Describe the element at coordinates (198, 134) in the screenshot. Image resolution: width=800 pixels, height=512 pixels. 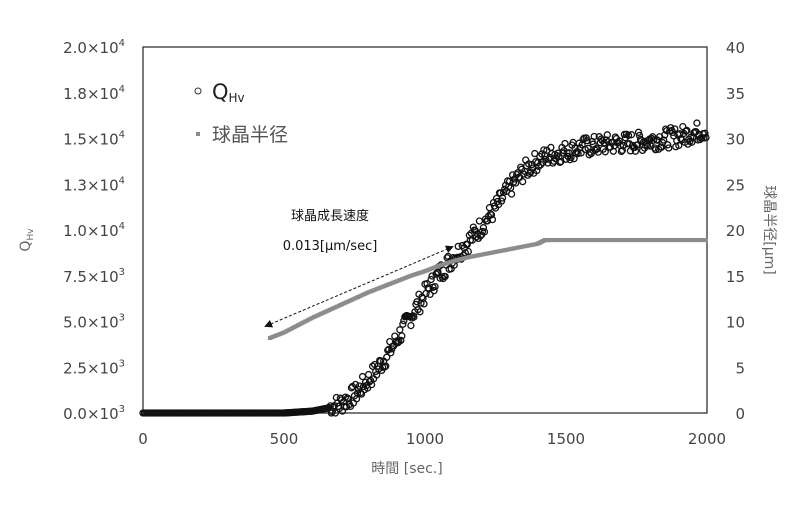
I see `legend-marker-radius` at that location.